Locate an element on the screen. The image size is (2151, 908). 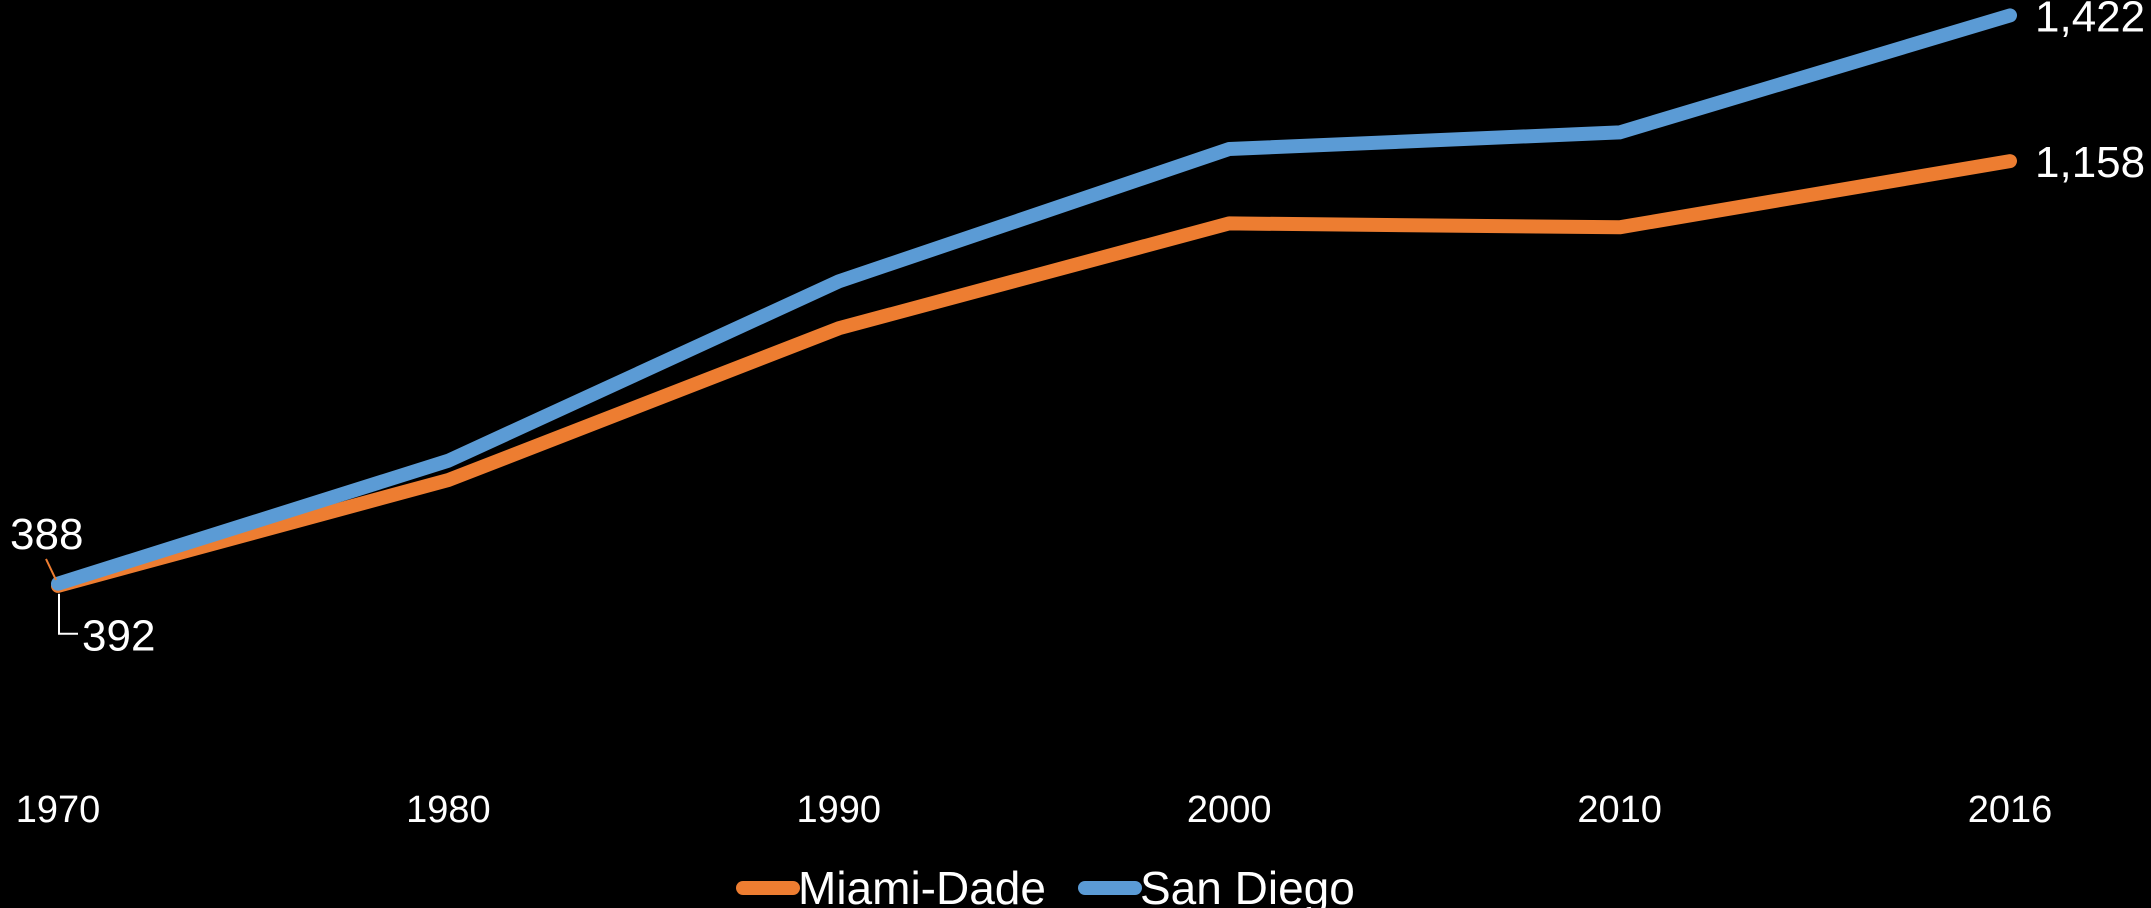
x-tick-label-2016: 2016 is located at coordinates (2010, 810).